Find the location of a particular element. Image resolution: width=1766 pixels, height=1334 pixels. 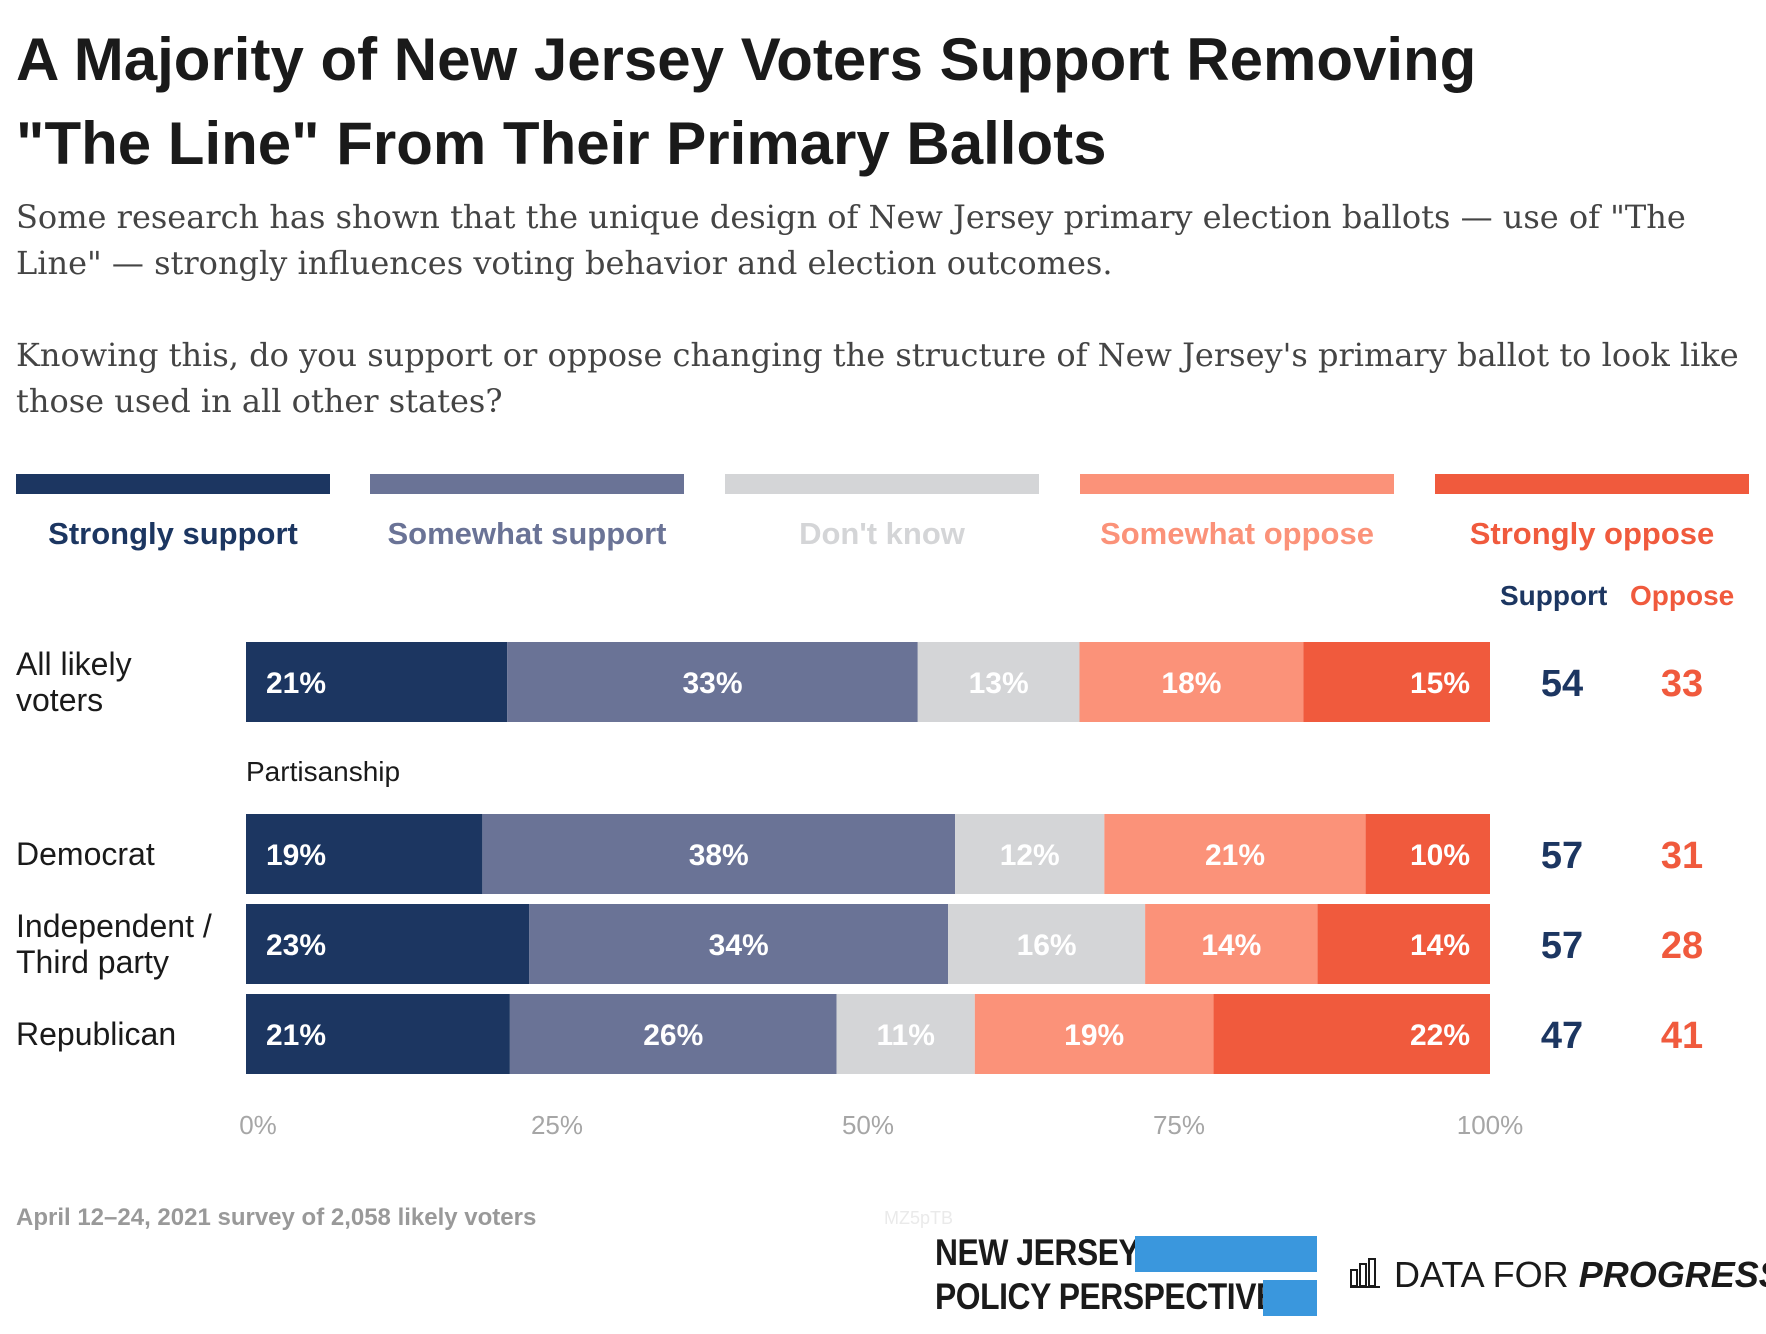

segment-label-democrat-strongly-oppose: 10% is located at coordinates (1440, 855).